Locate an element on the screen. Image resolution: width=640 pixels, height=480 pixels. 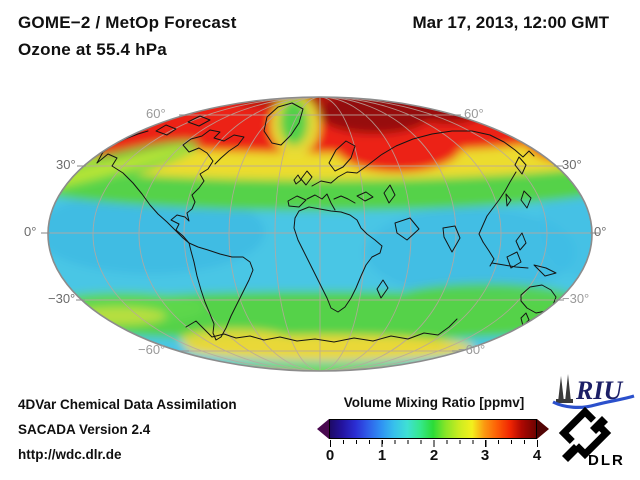
dlr-logo: DLR is located at coordinates (591, 438).